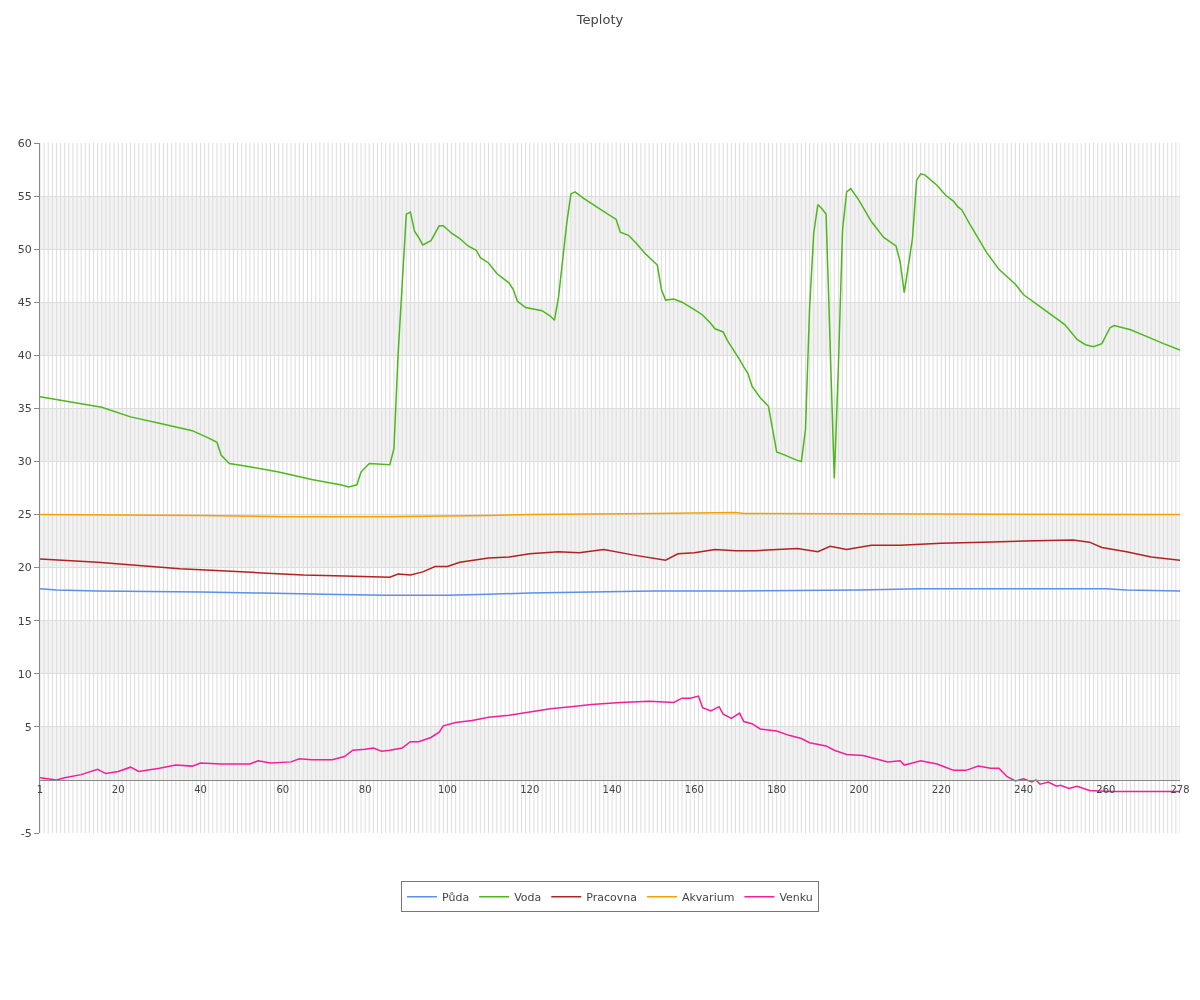  What do you see at coordinates (777, 789) in the screenshot?
I see `x-tick-label: 180` at bounding box center [777, 789].